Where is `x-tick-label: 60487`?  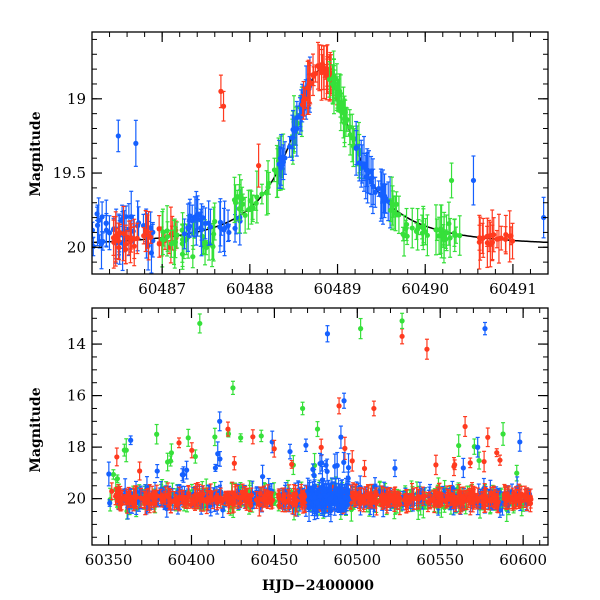
x-tick-label: 60487 is located at coordinates (162, 289).